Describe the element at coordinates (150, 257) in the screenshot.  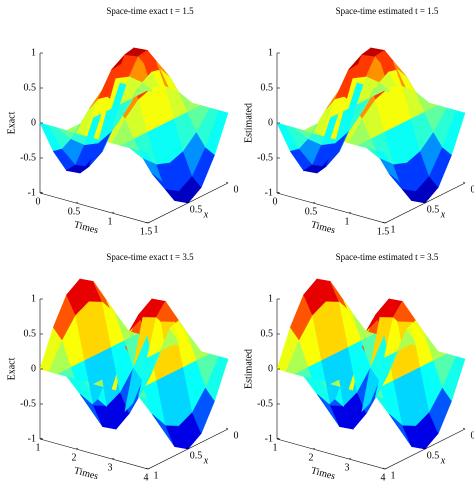
I see `panel-title: Space-time exact t = 3.5` at that location.